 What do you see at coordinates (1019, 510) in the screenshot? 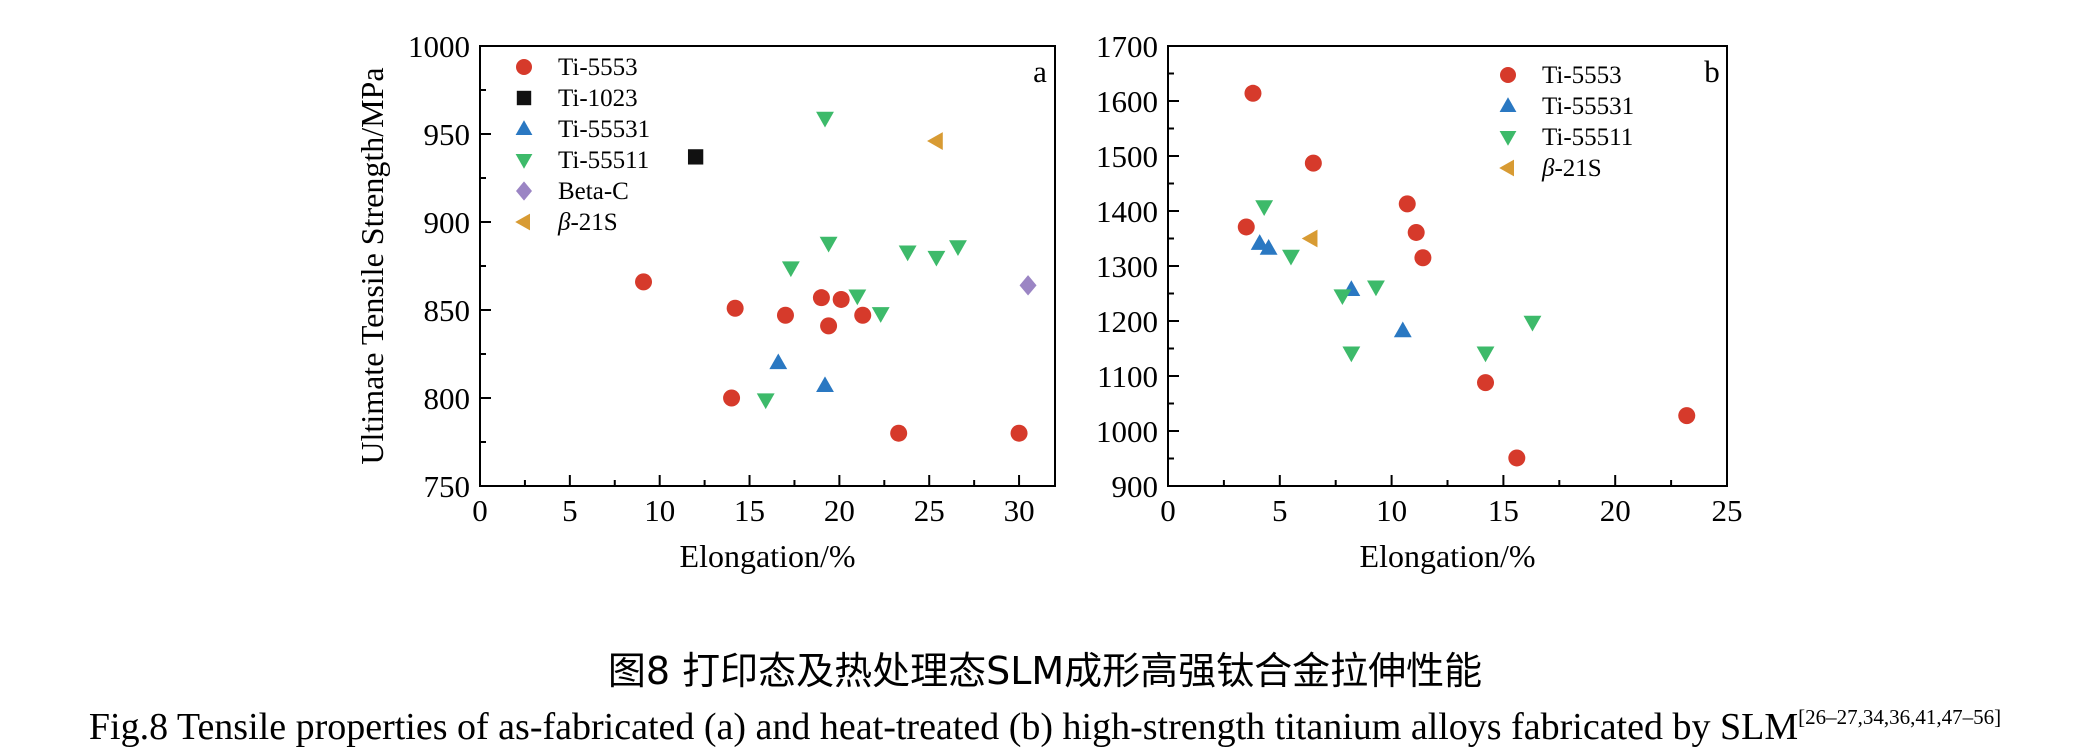
I see `x-tick-label: 30` at bounding box center [1019, 510].